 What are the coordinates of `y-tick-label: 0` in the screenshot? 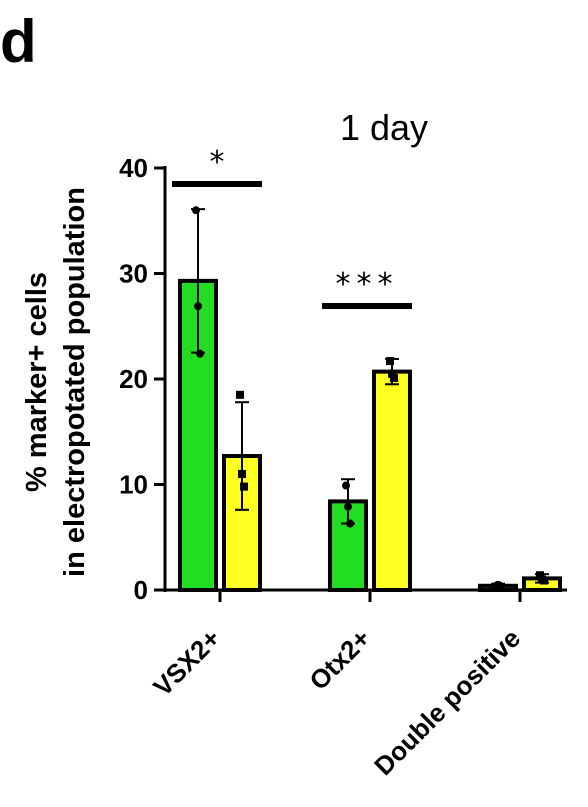 It's located at (141, 590).